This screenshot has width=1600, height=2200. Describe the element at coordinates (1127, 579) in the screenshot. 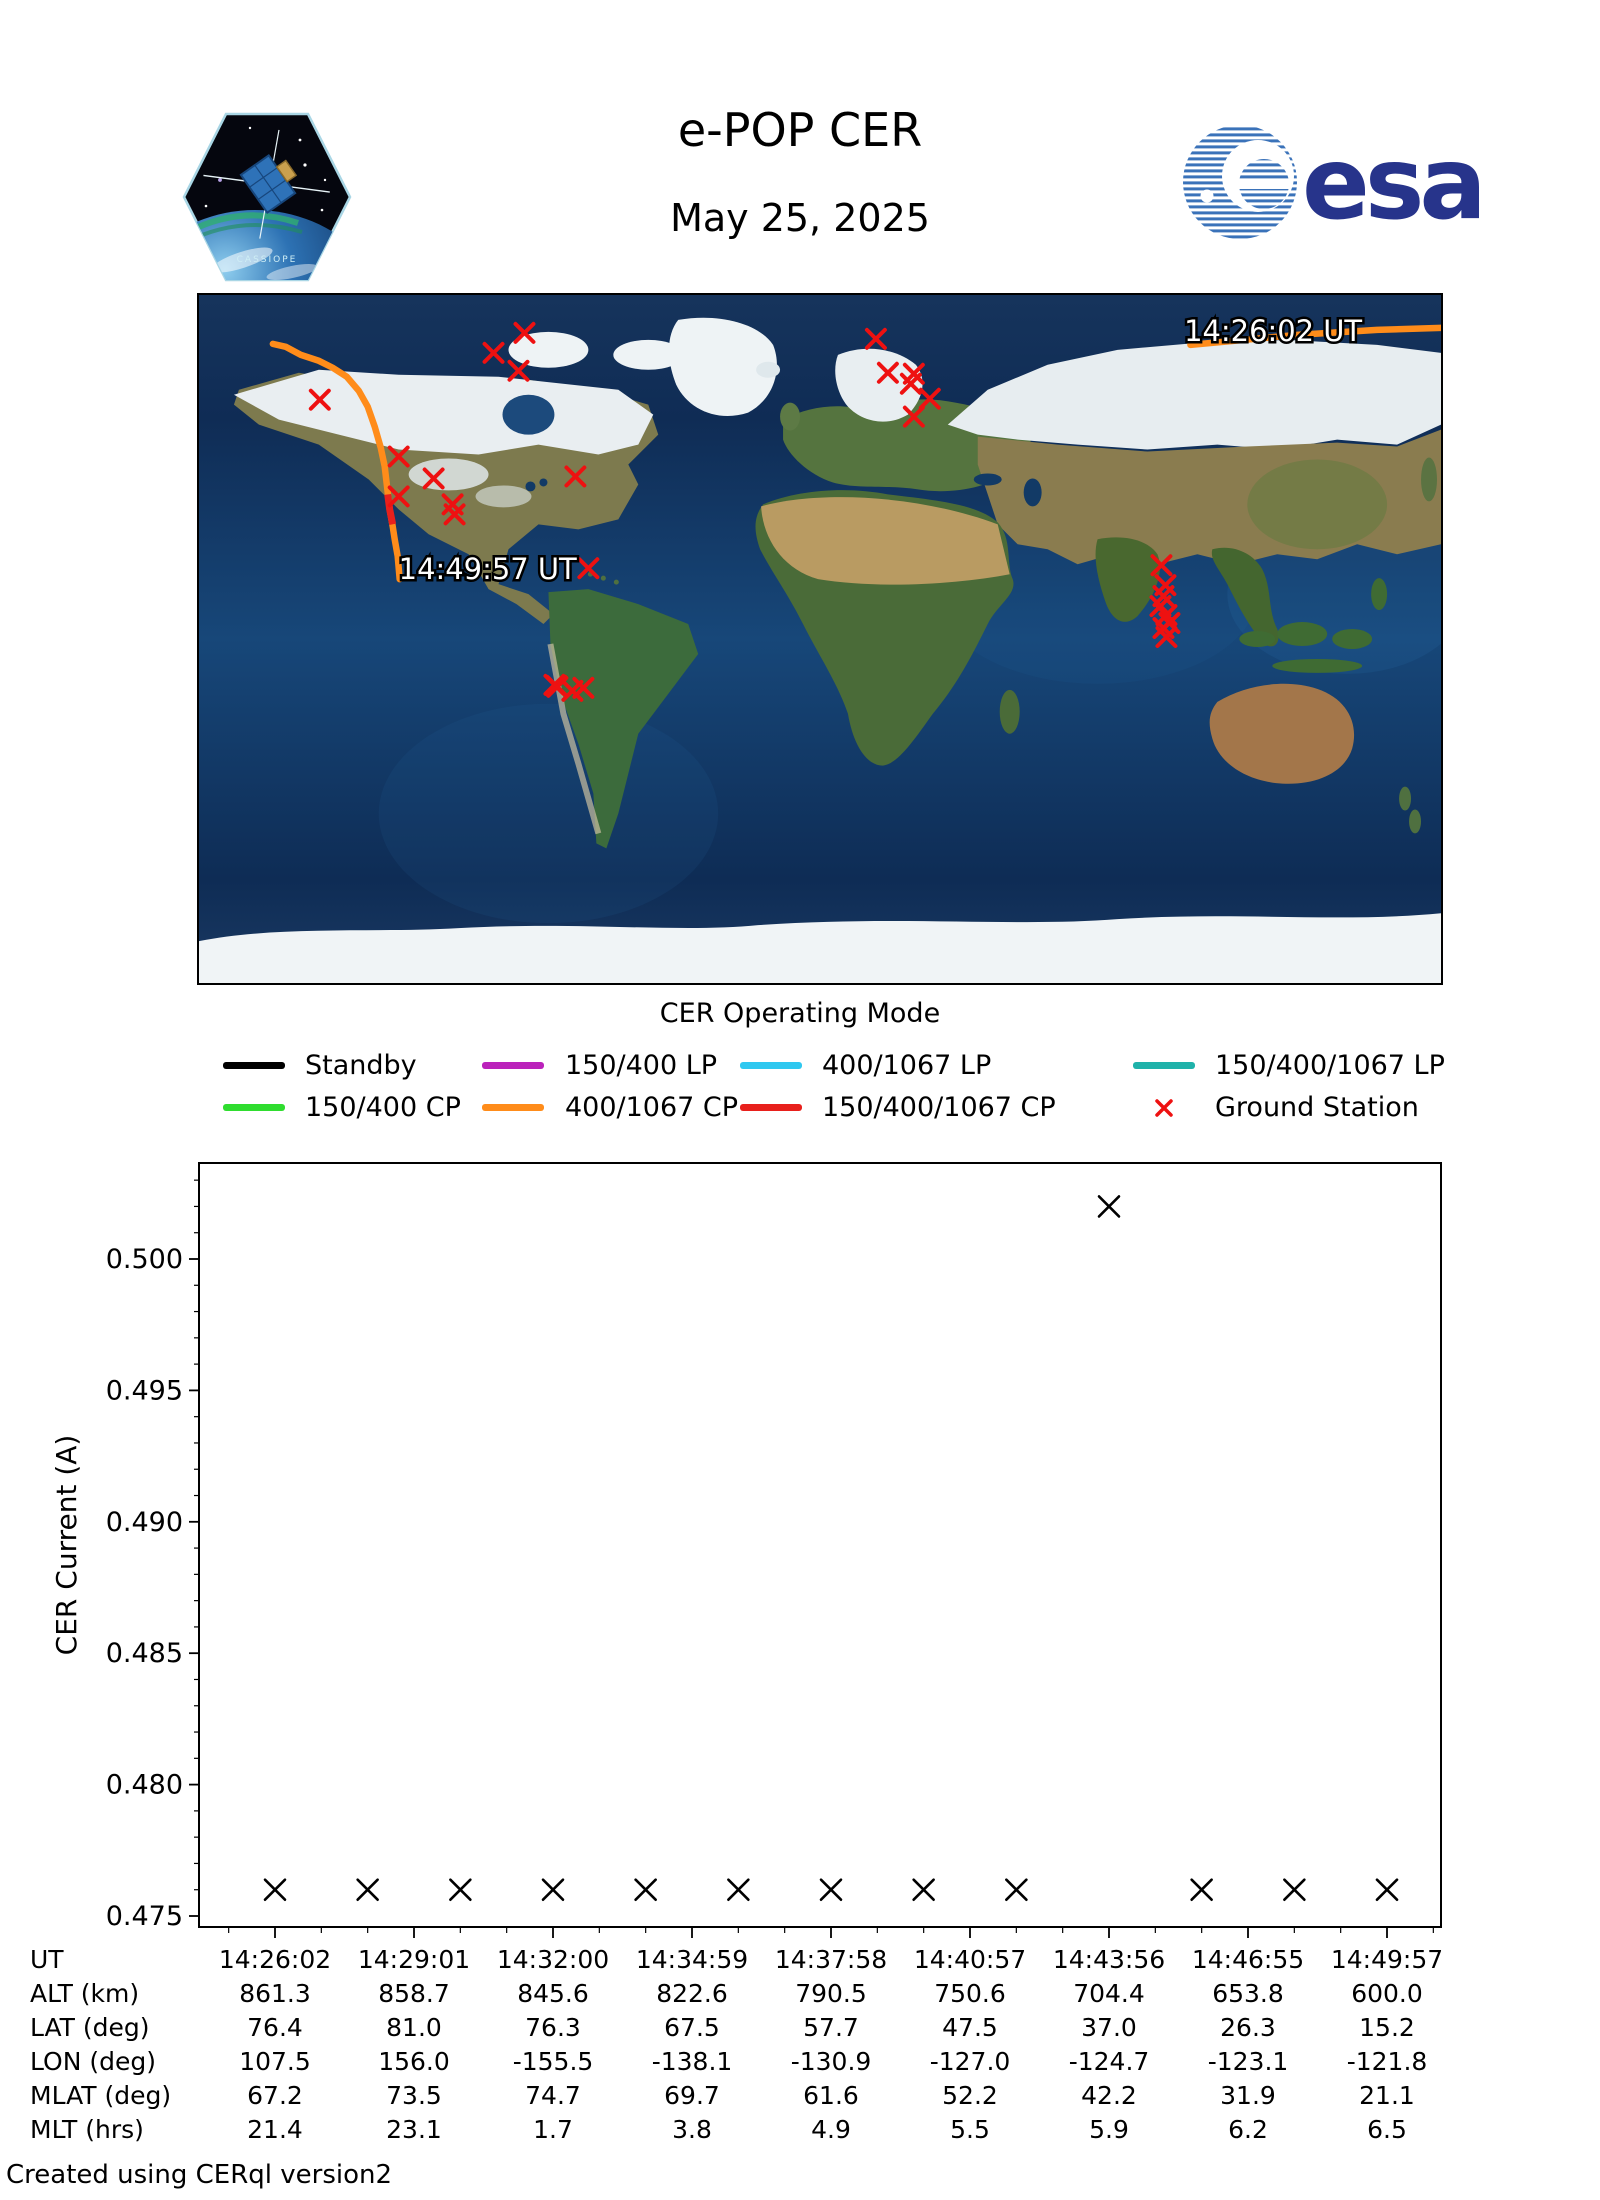

I see `india` at that location.